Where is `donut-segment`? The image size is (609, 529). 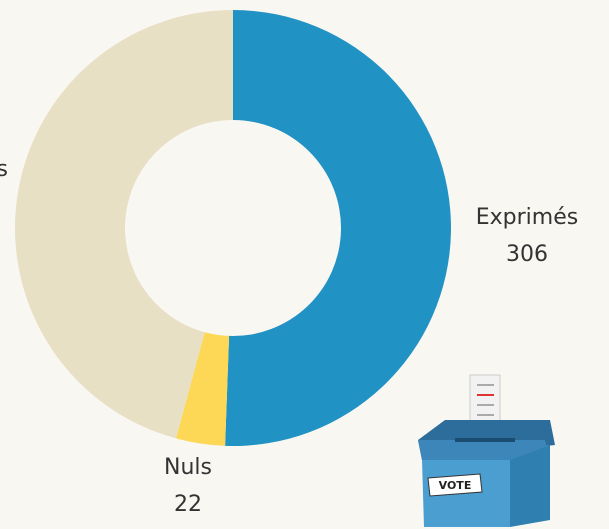
donut-segment is located at coordinates (202, 389).